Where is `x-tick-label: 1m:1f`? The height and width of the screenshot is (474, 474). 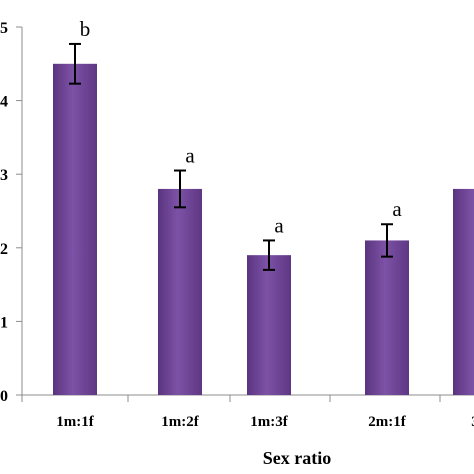 x-tick-label: 1m:1f is located at coordinates (75, 422).